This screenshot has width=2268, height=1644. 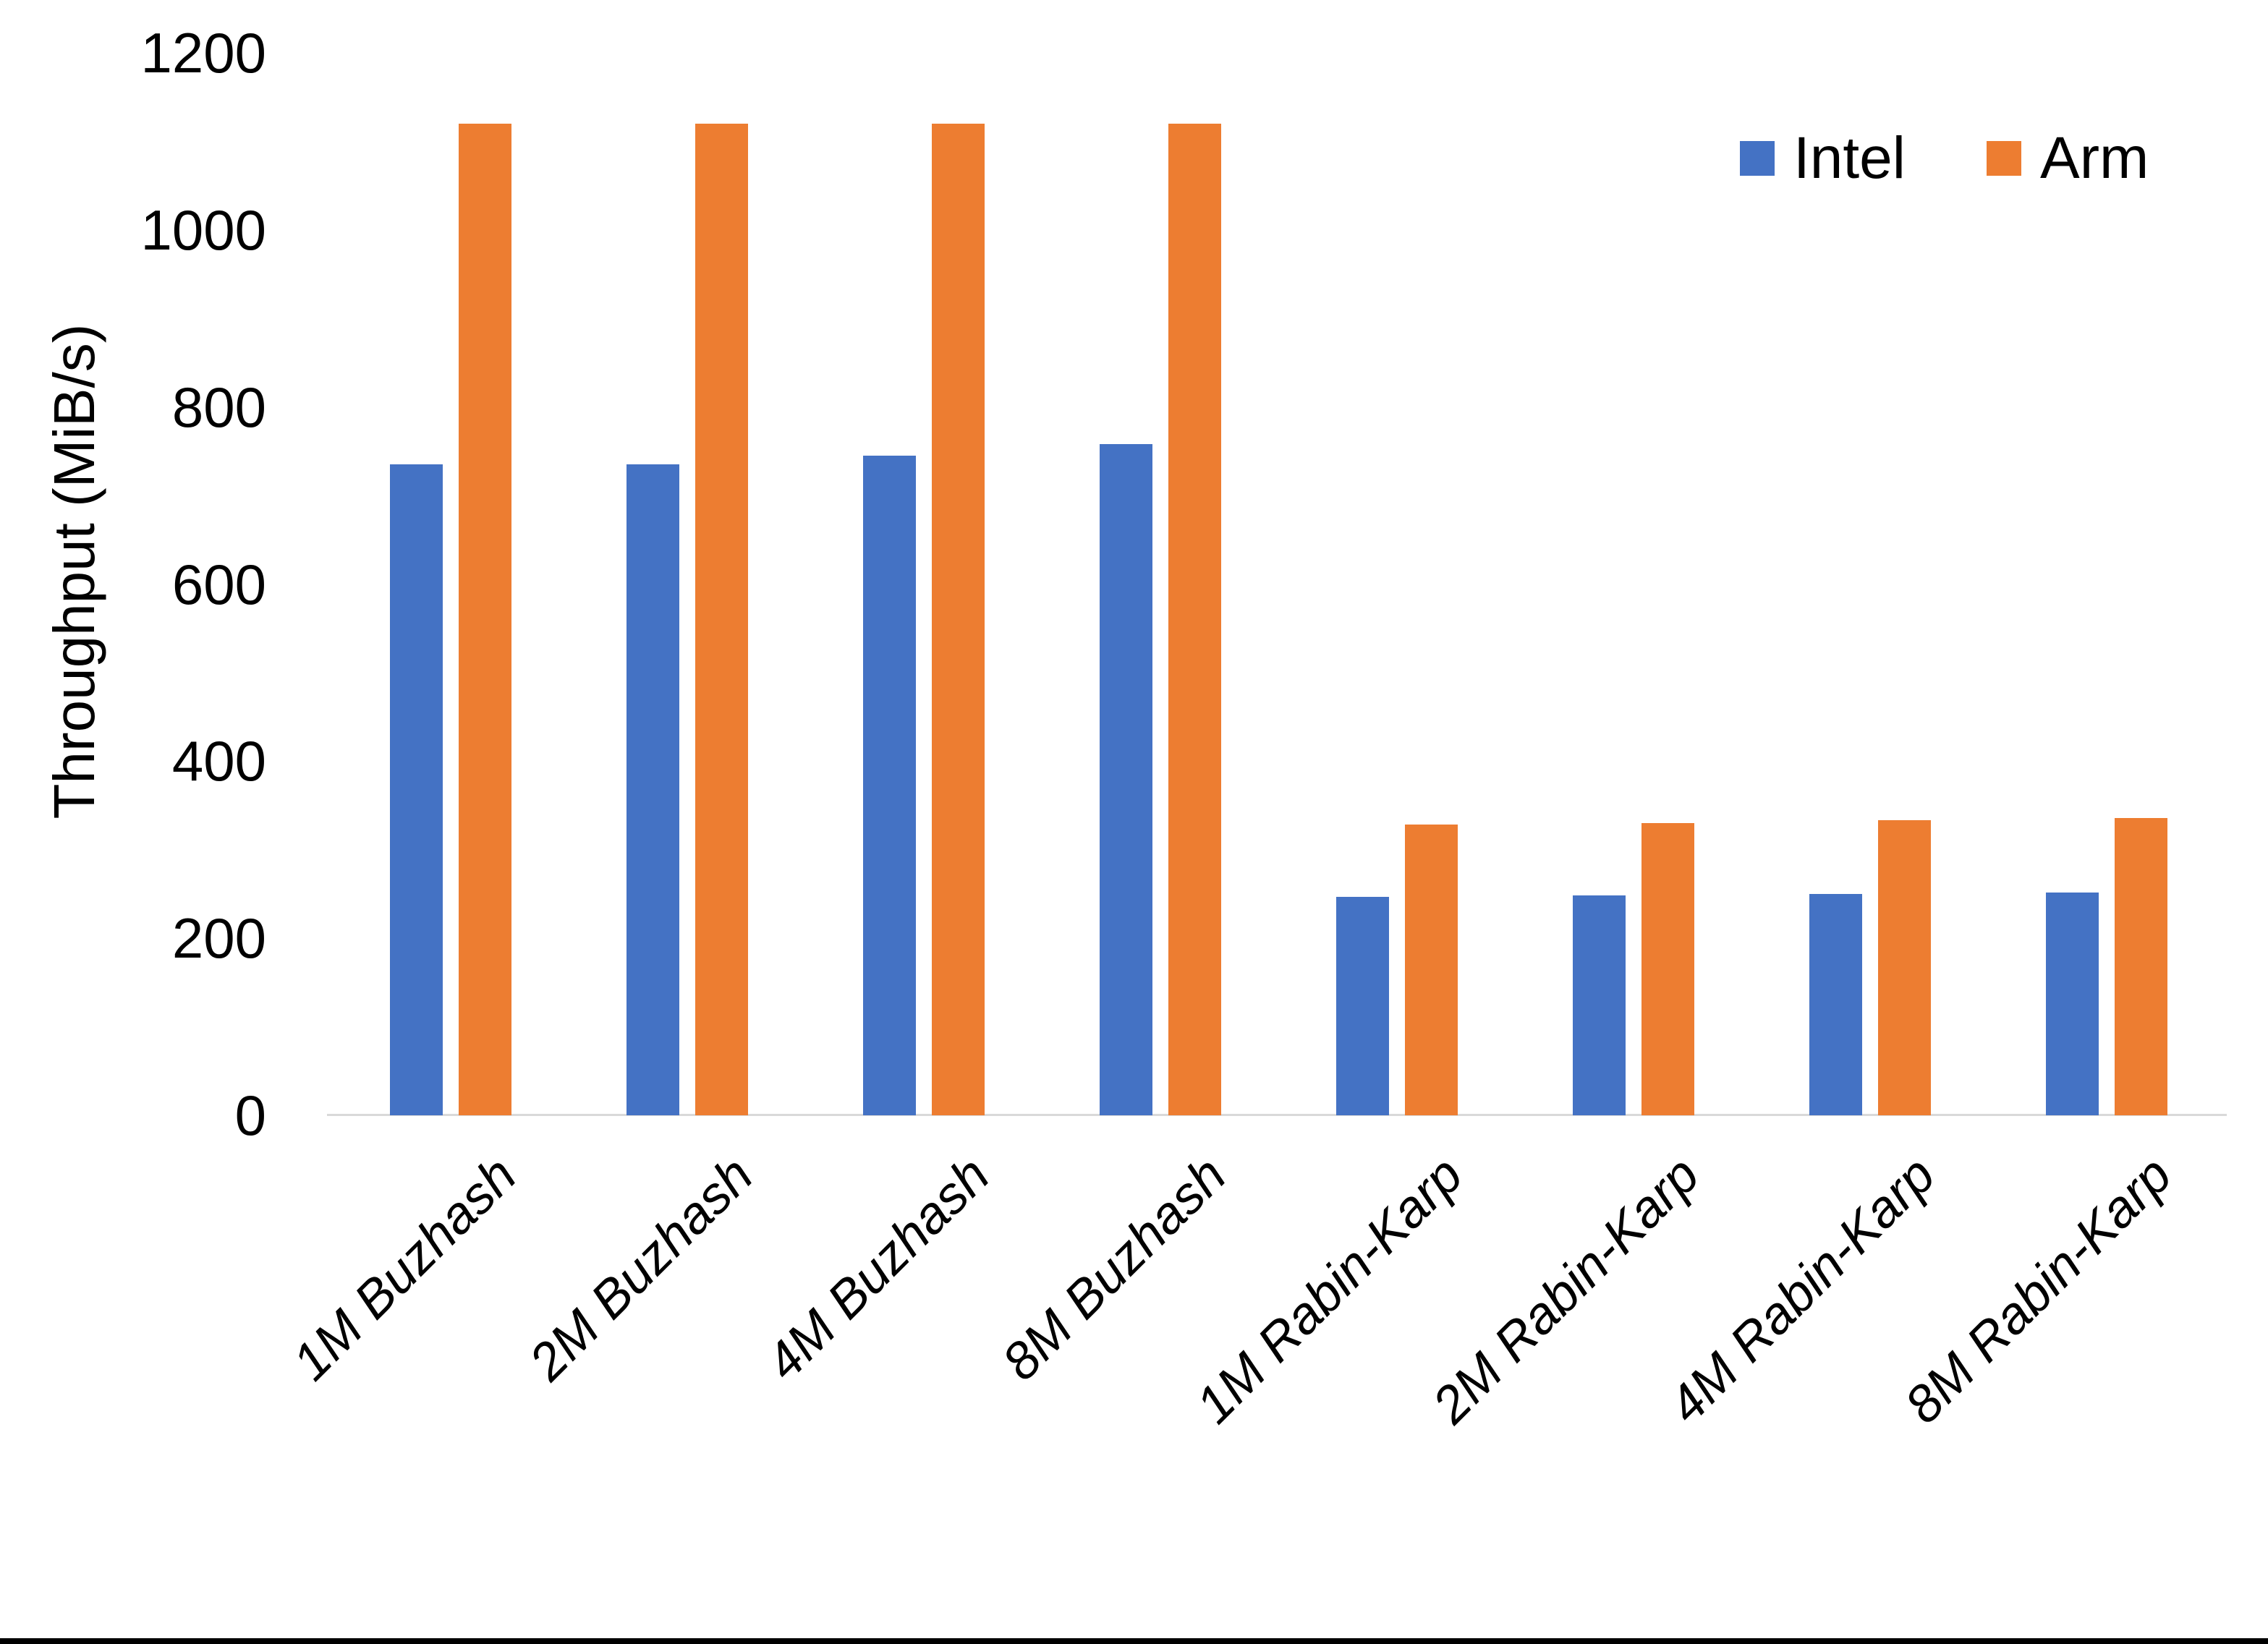 I want to click on bar-intel-1m-buzhash, so click(x=416, y=789).